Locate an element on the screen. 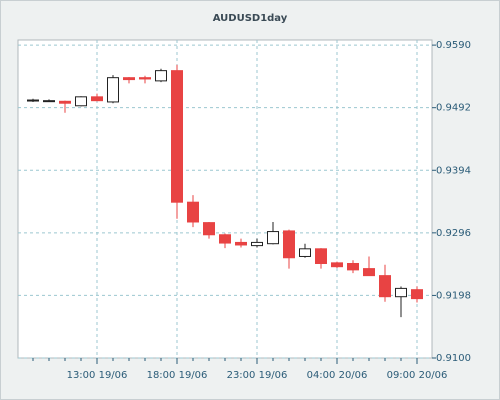  y-tick-label: 0.9198 is located at coordinates (453, 295).